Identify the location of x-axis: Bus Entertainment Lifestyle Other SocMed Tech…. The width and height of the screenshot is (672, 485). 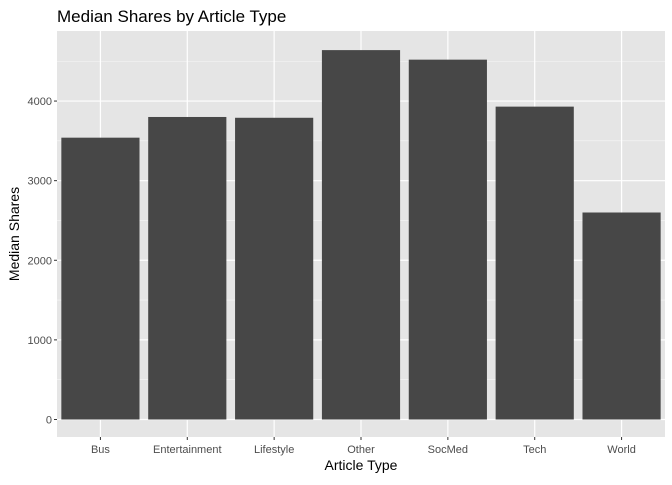
(363, 446).